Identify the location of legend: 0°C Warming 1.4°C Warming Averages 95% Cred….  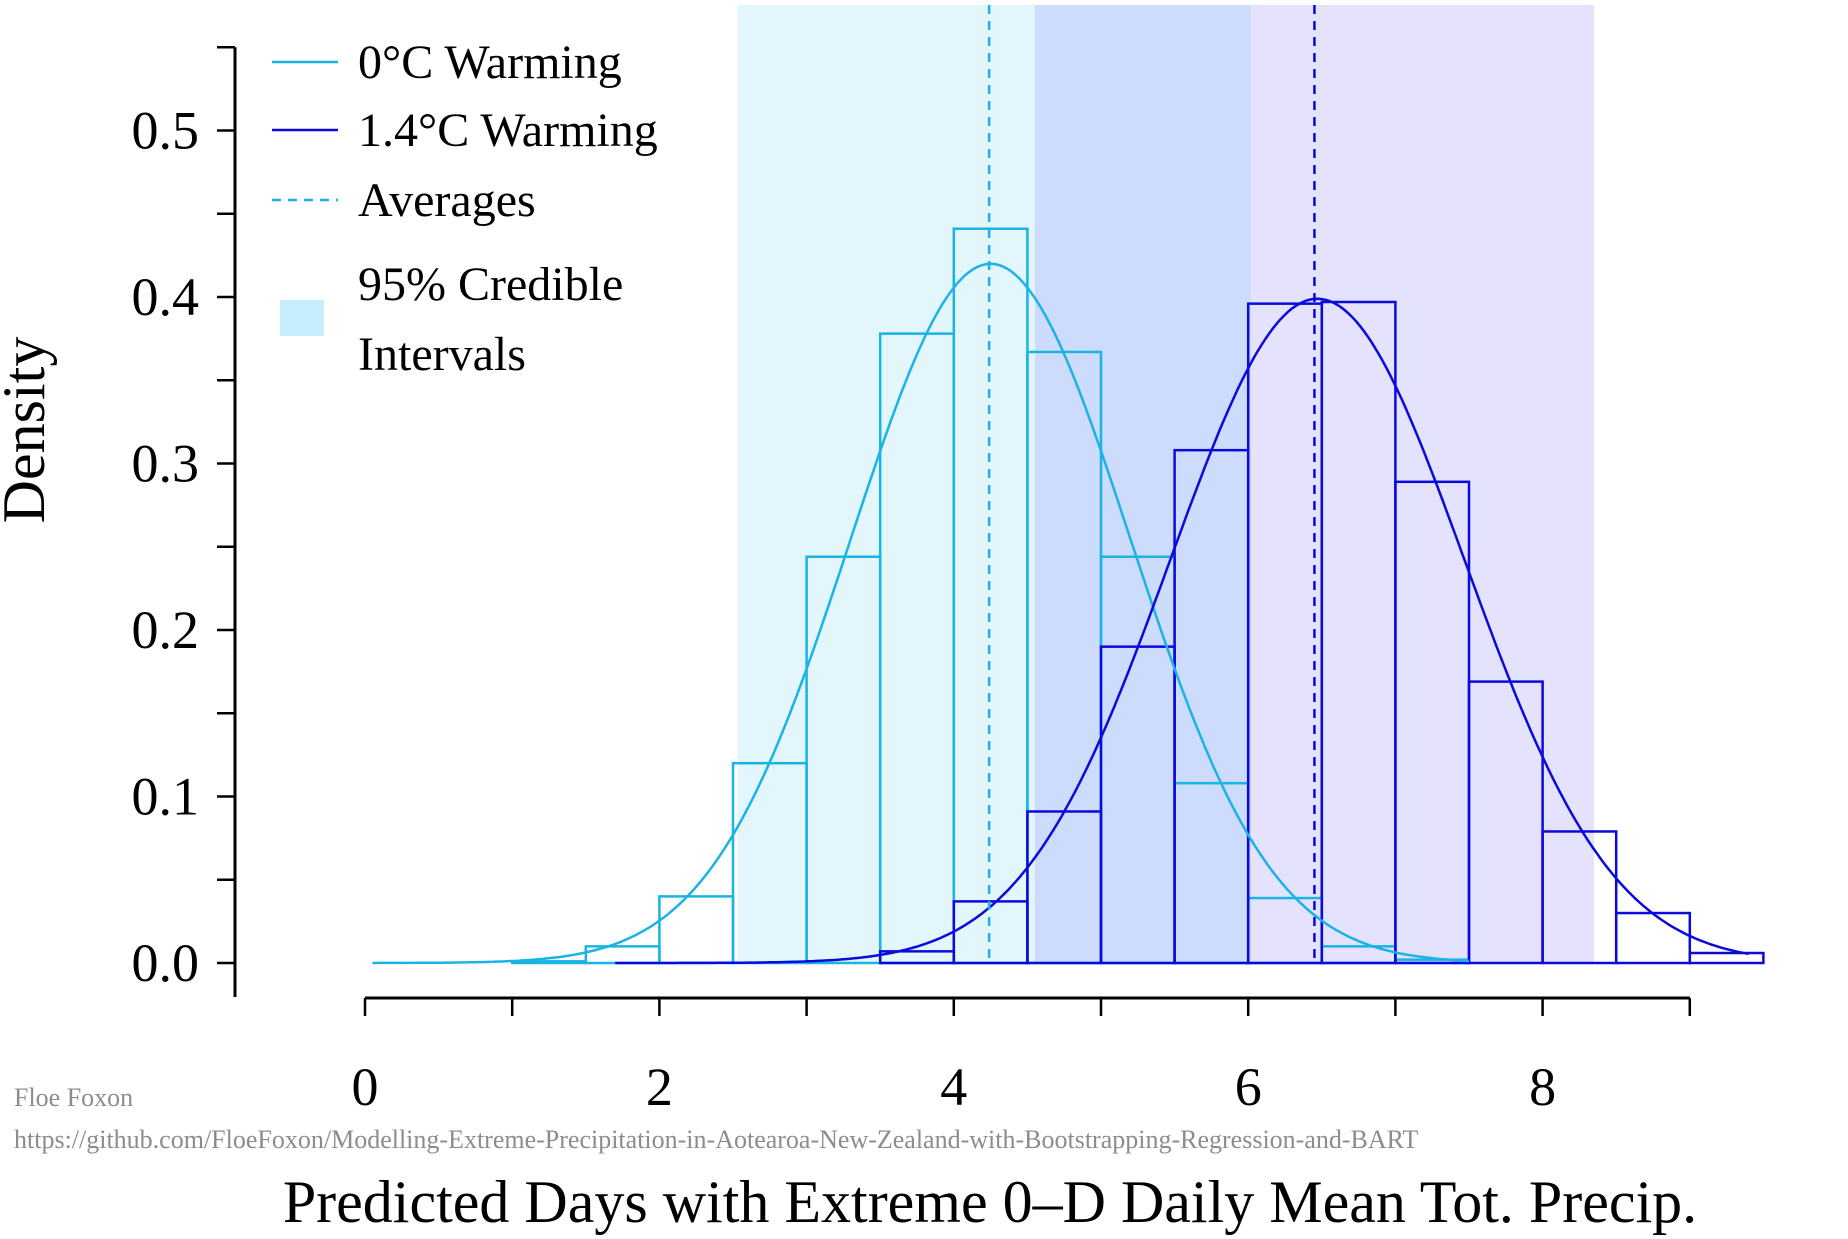
(465, 208).